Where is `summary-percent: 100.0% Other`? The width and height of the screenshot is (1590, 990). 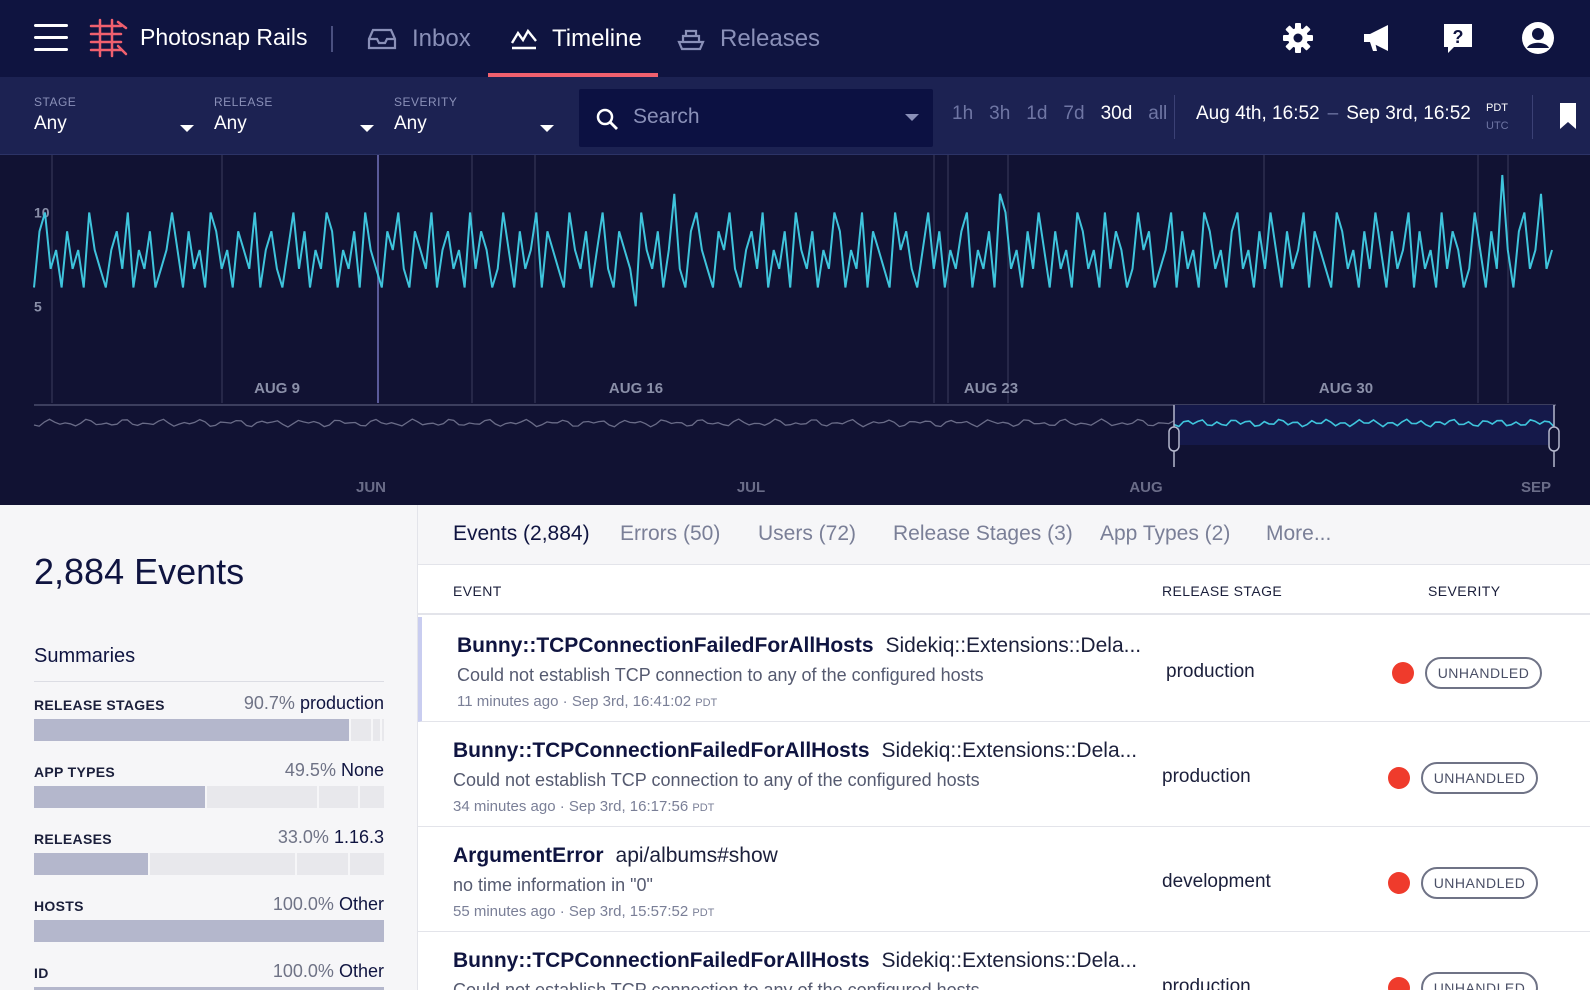 summary-percent: 100.0% Other is located at coordinates (328, 904).